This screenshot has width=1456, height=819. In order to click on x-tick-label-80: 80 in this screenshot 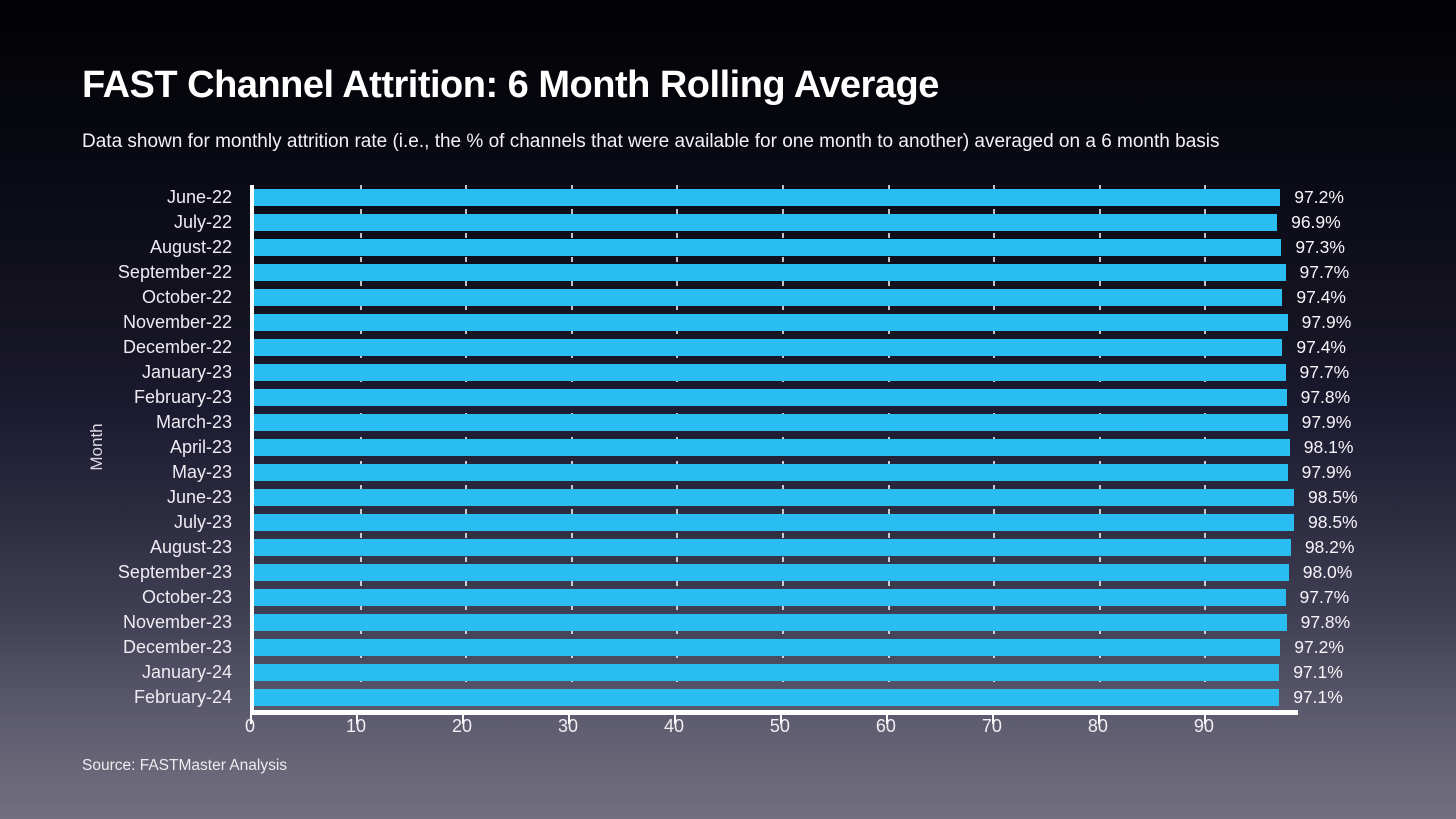, I will do `click(1097, 726)`.